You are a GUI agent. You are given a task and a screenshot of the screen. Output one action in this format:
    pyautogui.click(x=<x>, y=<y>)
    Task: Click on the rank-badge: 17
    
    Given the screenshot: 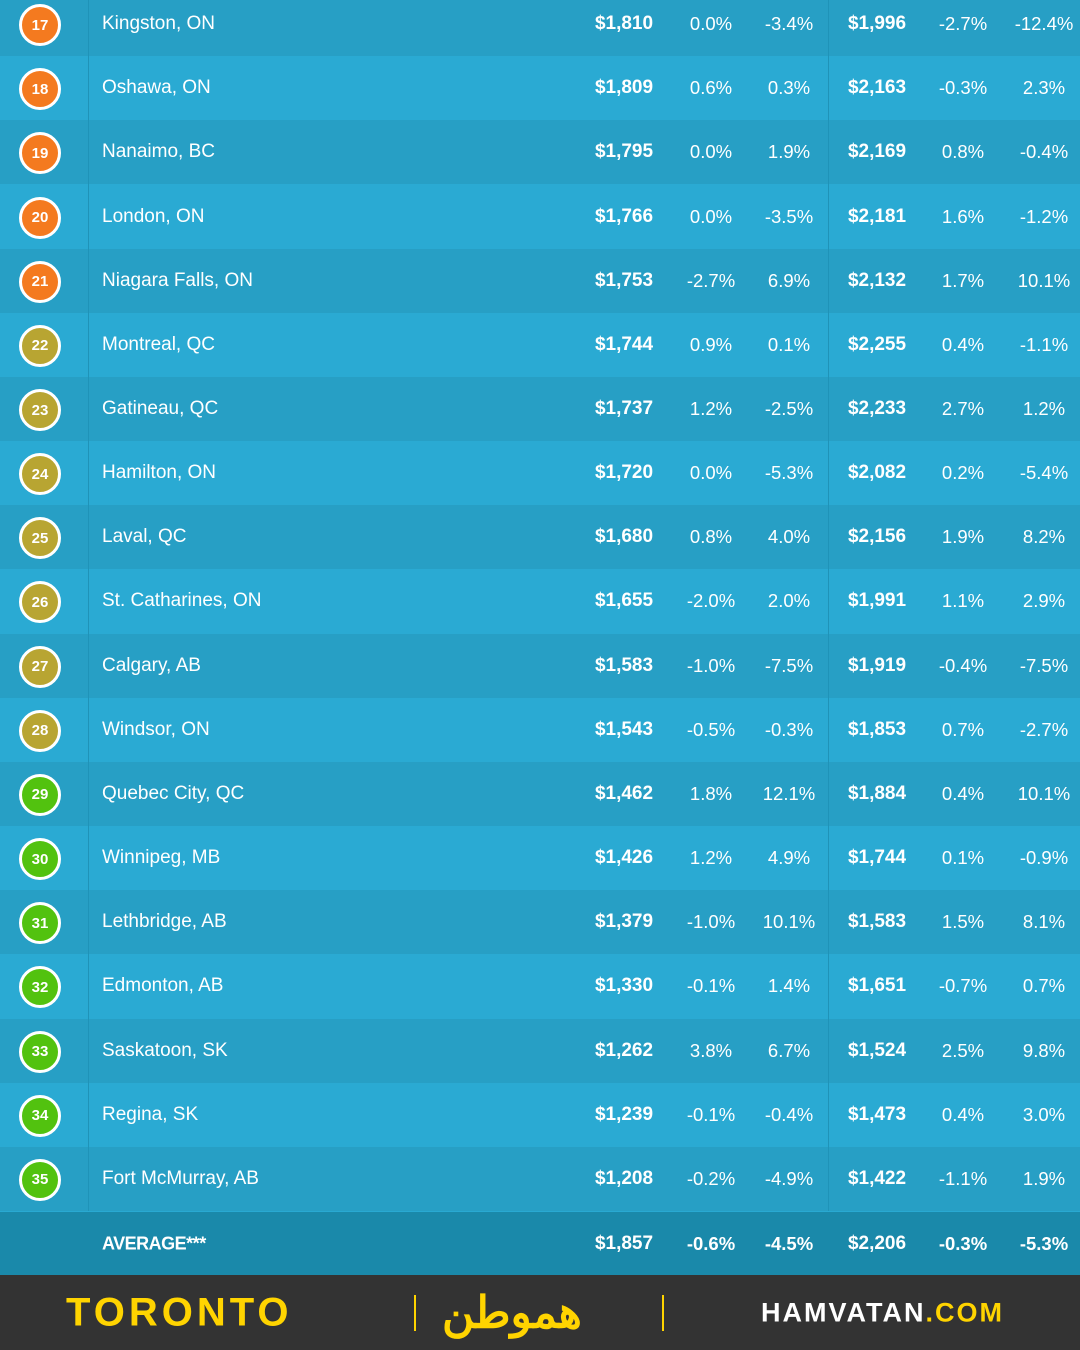 What is the action you would take?
    pyautogui.click(x=40, y=25)
    